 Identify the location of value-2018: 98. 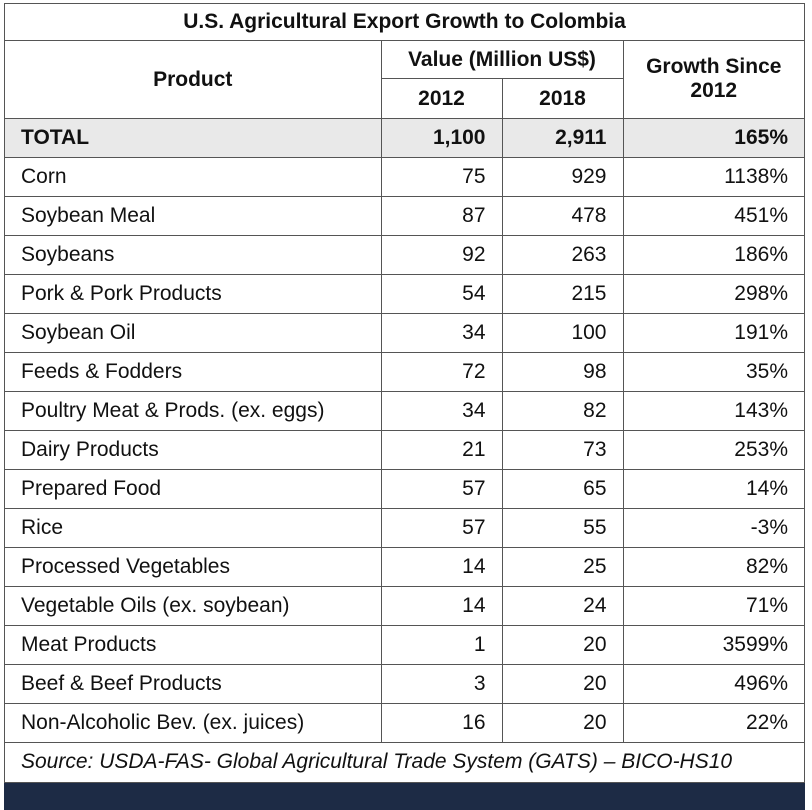
(562, 371).